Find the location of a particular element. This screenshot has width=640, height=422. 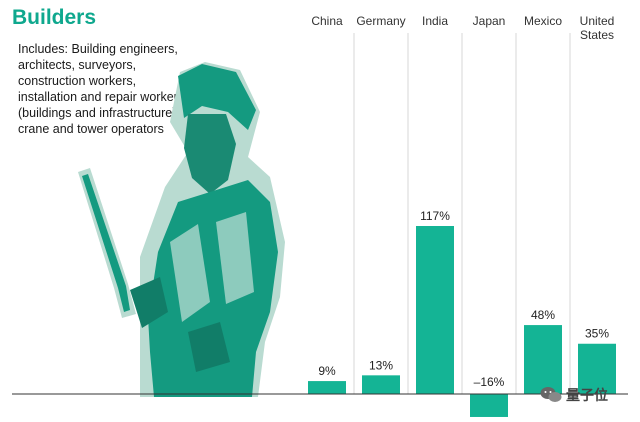

bar-india is located at coordinates (435, 310).